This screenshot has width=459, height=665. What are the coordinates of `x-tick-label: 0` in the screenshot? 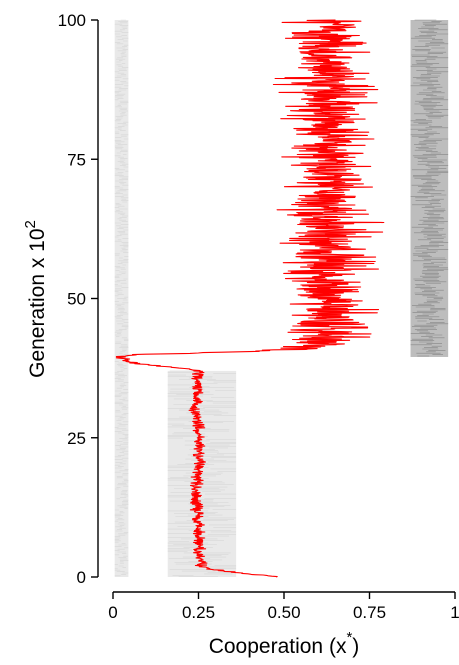 It's located at (112, 612).